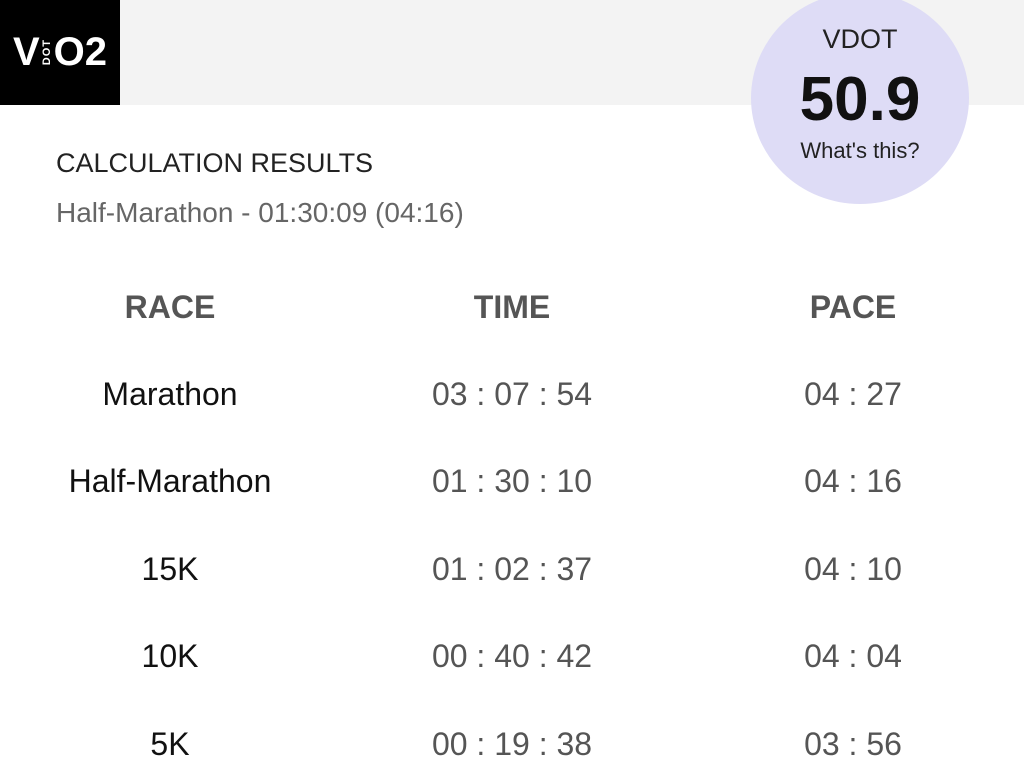 The width and height of the screenshot is (1024, 779). I want to click on logo-o2: O2, so click(80, 52).